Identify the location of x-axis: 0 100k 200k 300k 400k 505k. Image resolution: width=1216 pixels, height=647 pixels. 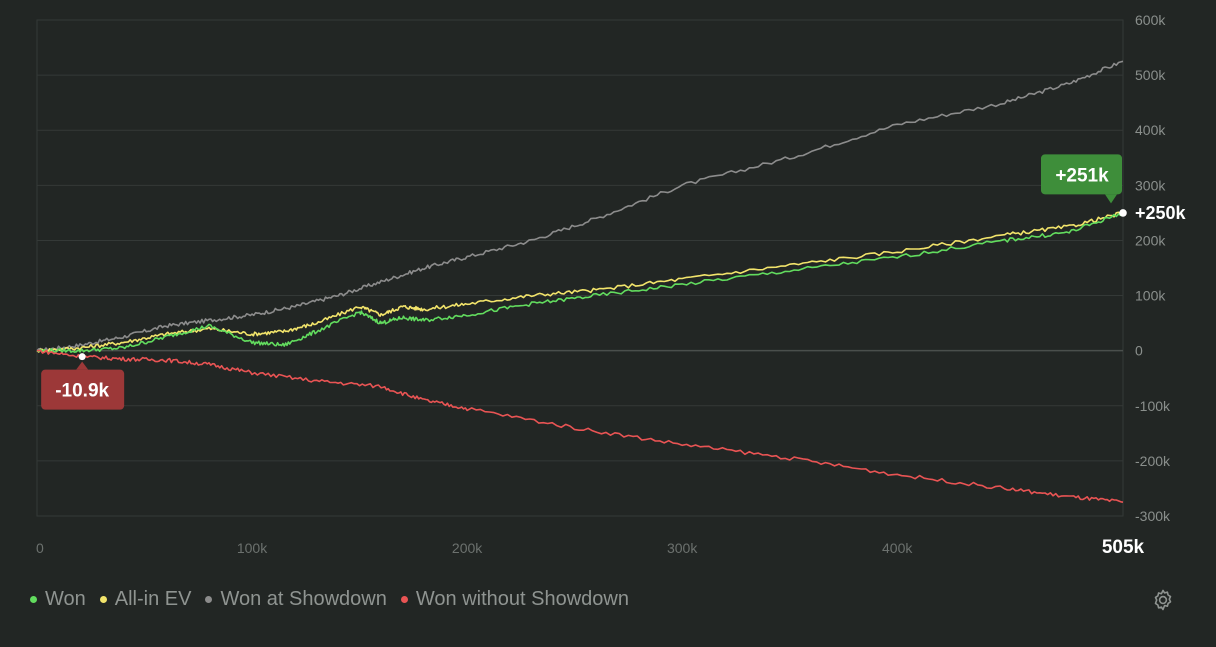
(590, 547).